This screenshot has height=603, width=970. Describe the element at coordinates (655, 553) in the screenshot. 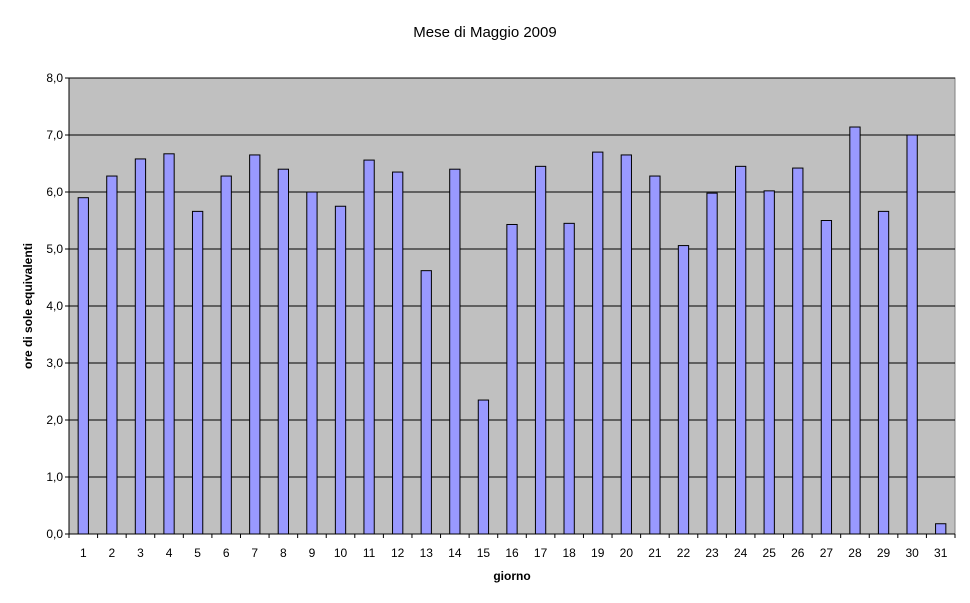

I see `x-tick-label: 21` at that location.